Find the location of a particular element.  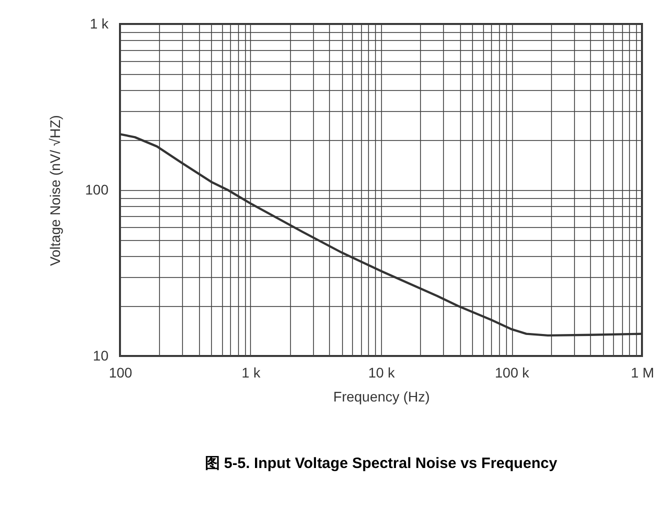

x-tick-label: 1 k is located at coordinates (252, 372).